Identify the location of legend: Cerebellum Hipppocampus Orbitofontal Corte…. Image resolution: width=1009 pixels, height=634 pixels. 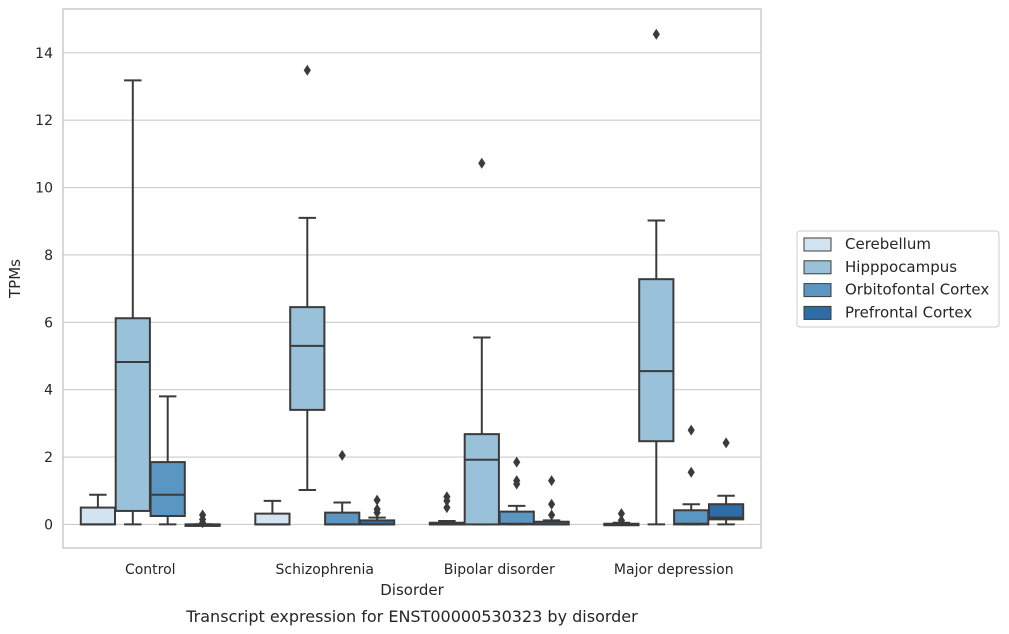
(898, 279).